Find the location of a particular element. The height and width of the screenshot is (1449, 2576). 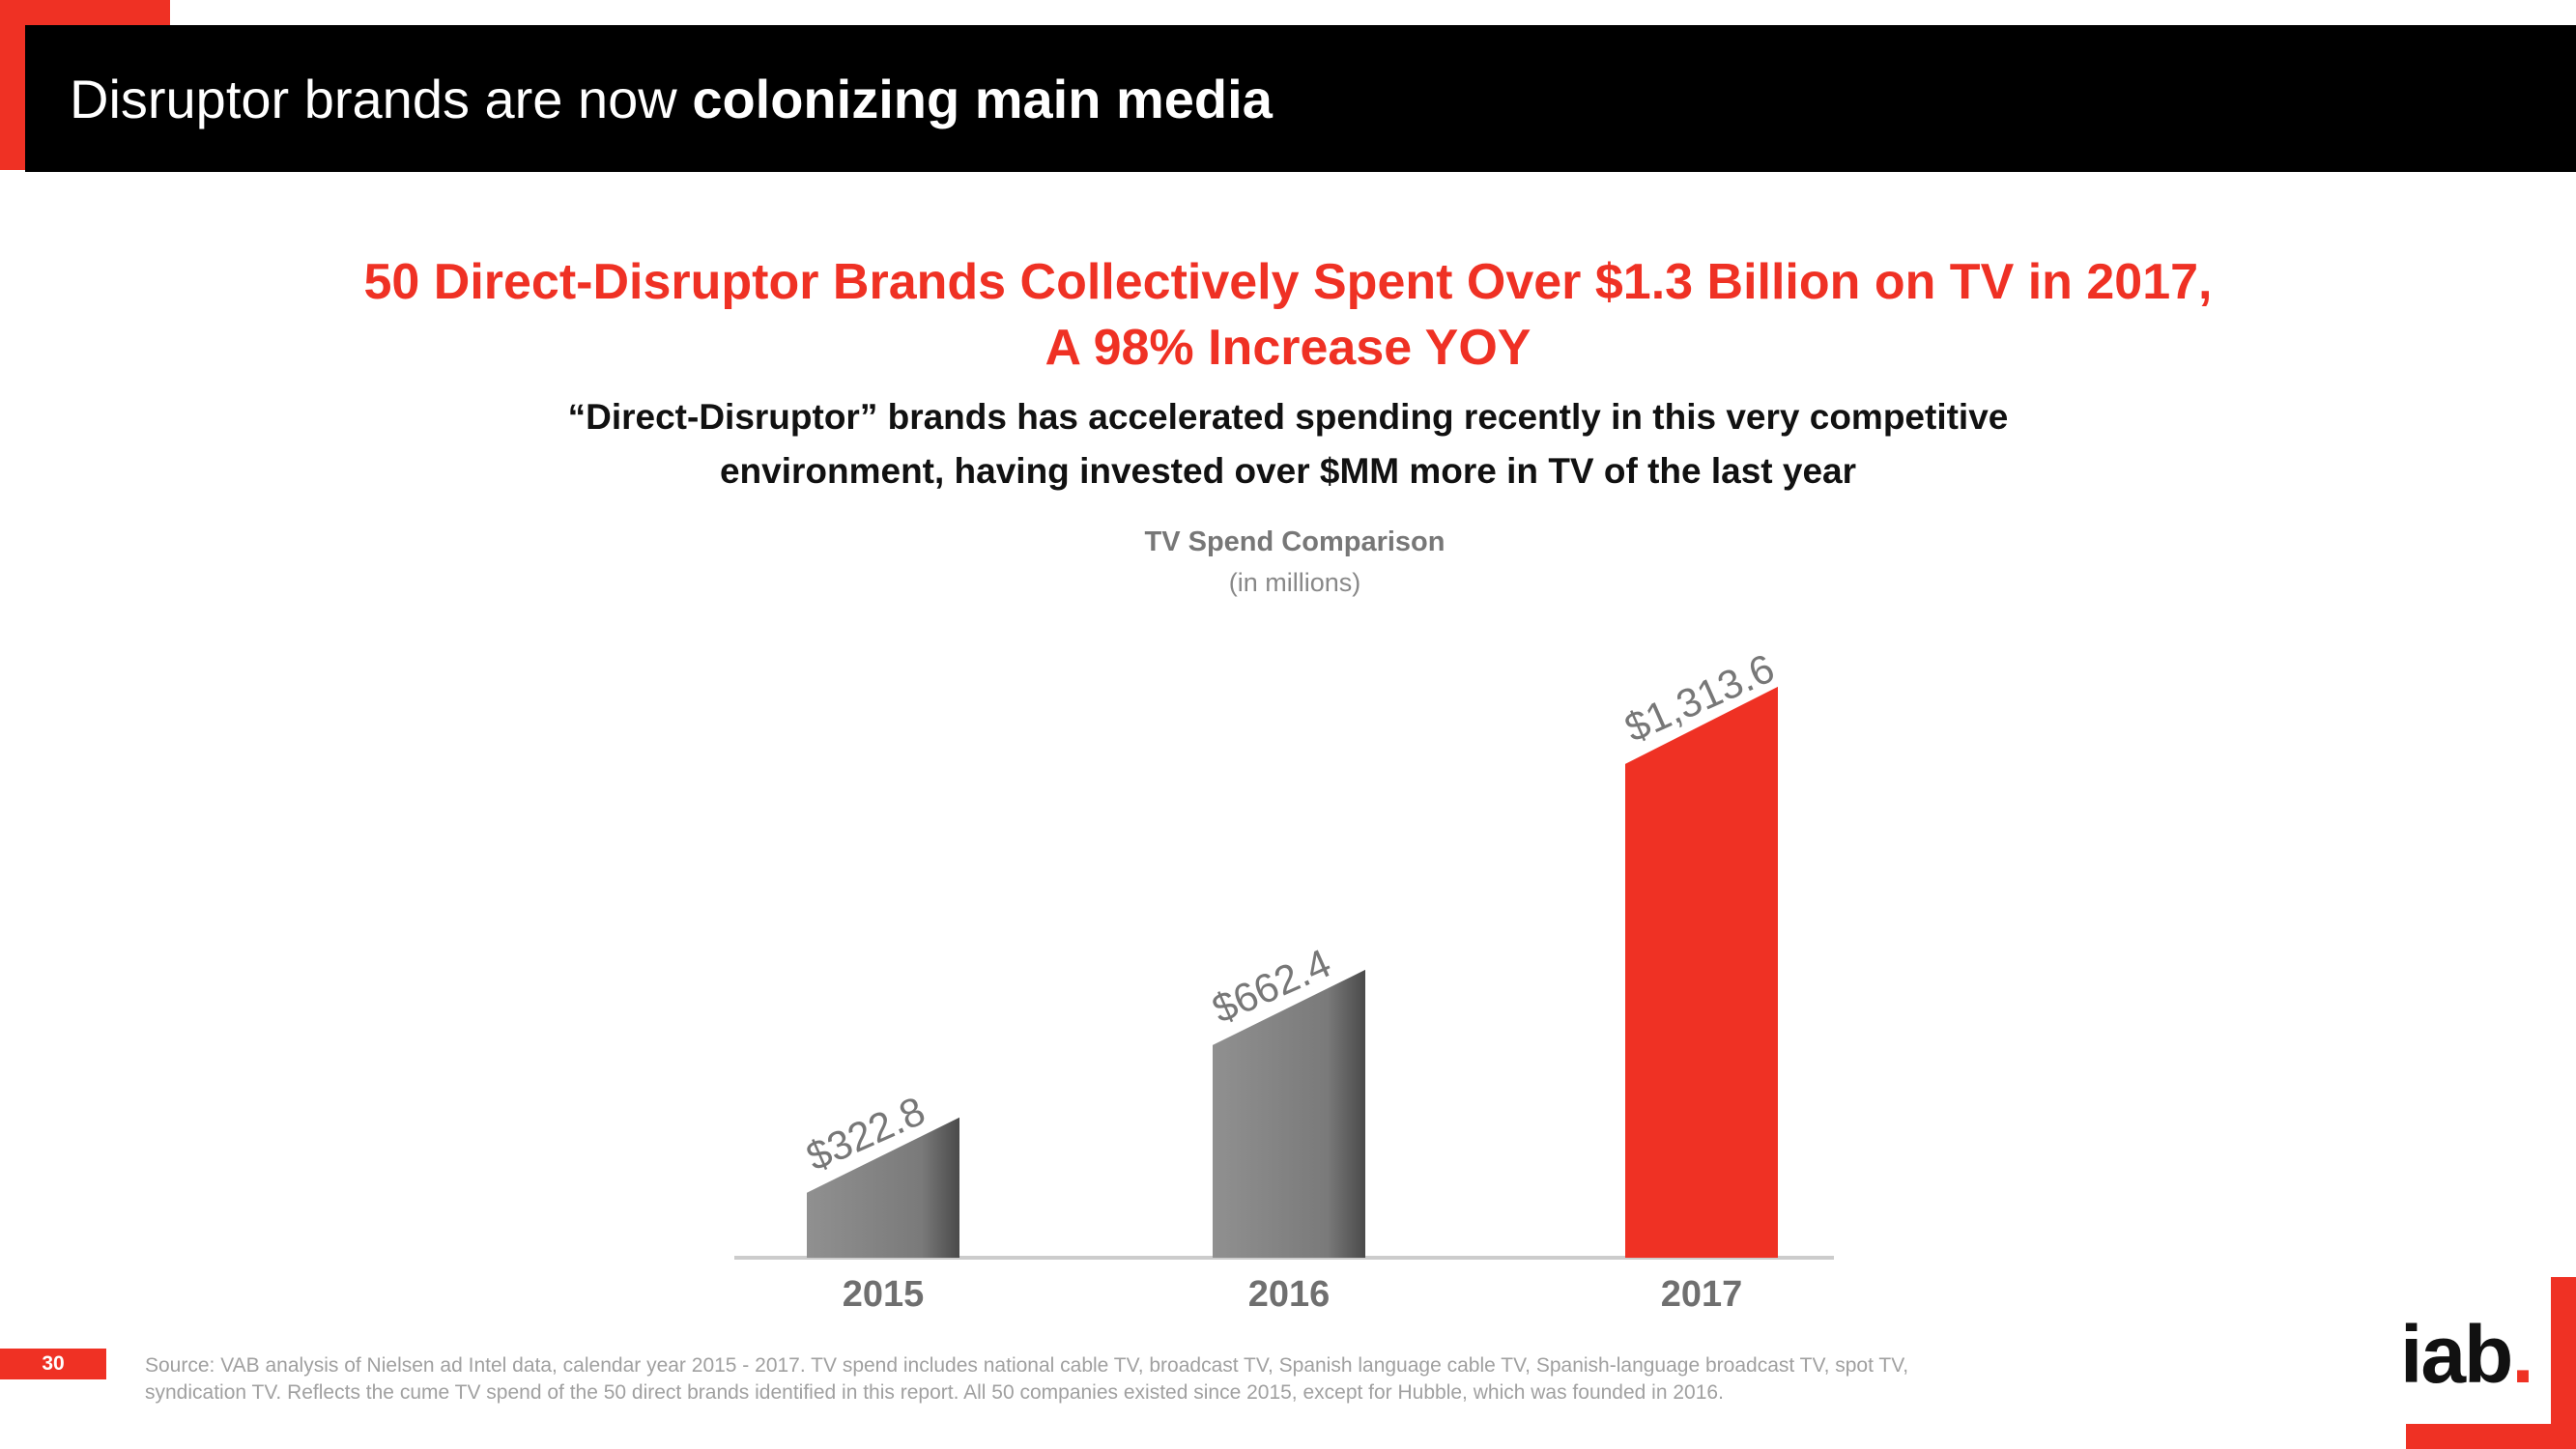

corner-accent-top-horizontal is located at coordinates (85, 12).